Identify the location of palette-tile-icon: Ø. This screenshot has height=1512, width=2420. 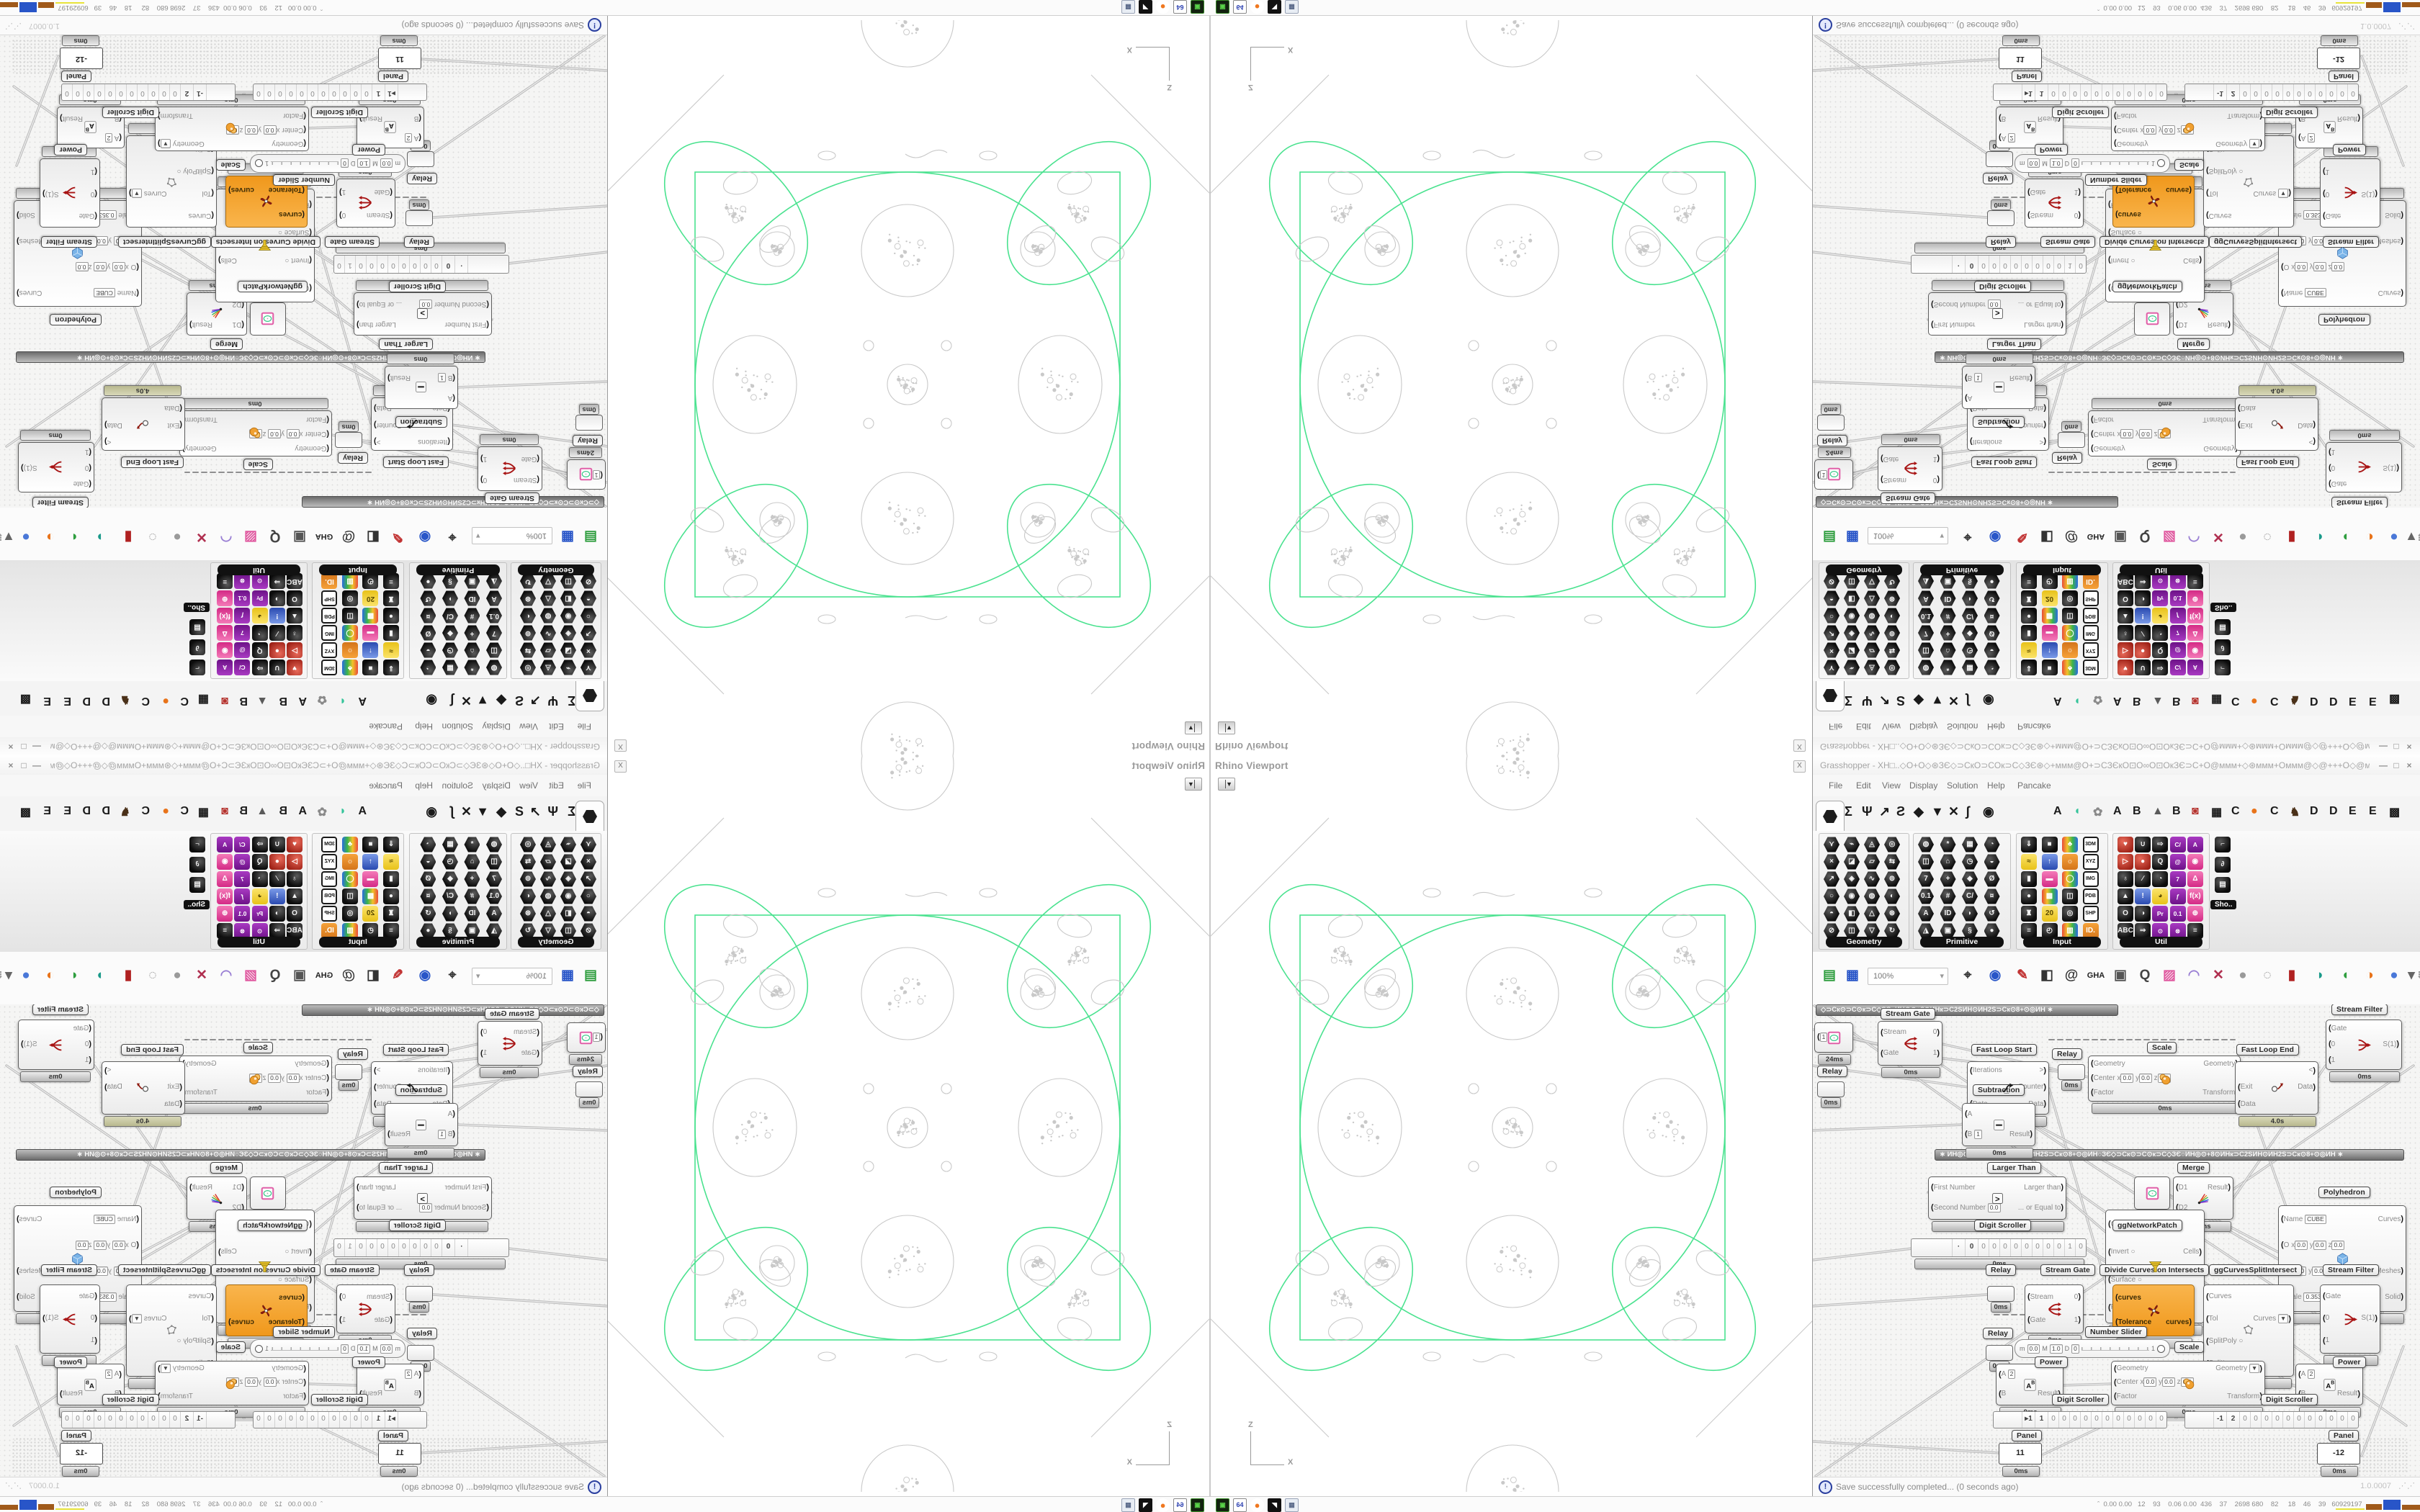
(1992, 633).